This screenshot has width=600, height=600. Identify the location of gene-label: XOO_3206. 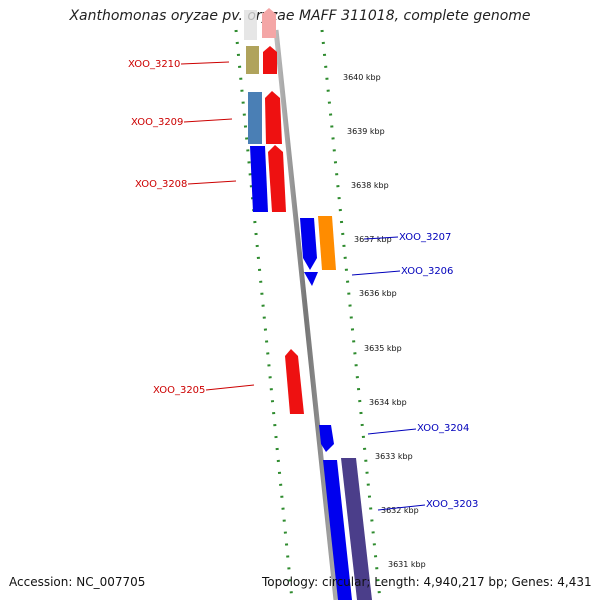
(427, 271).